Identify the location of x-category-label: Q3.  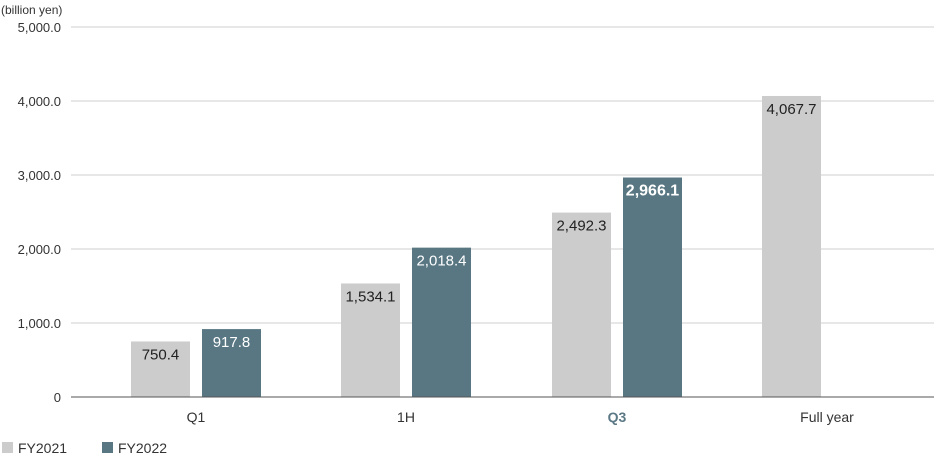
(617, 417).